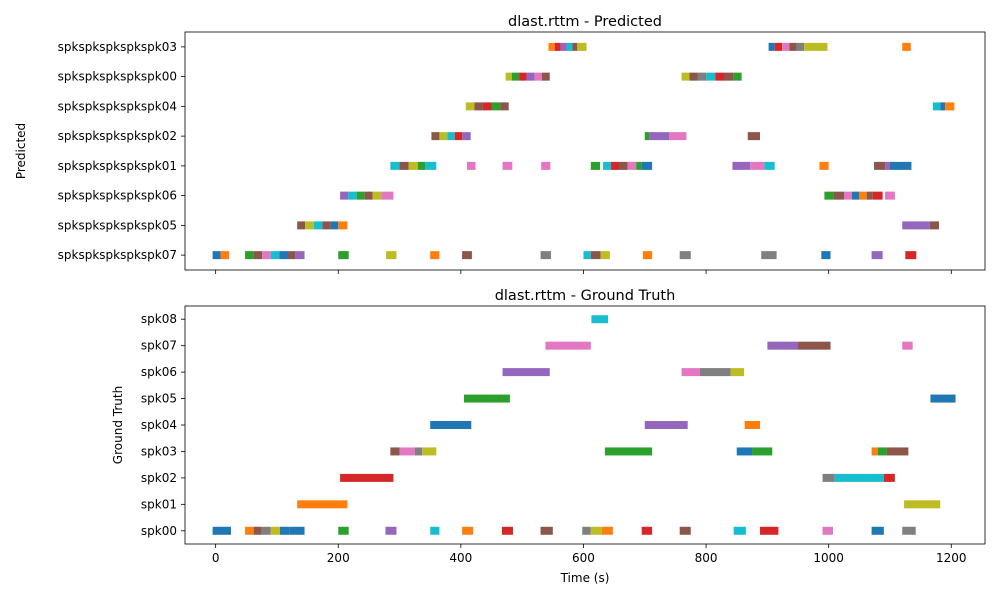 The width and height of the screenshot is (1000, 600). Describe the element at coordinates (159, 504) in the screenshot. I see `y-tick-label: spk01` at that location.